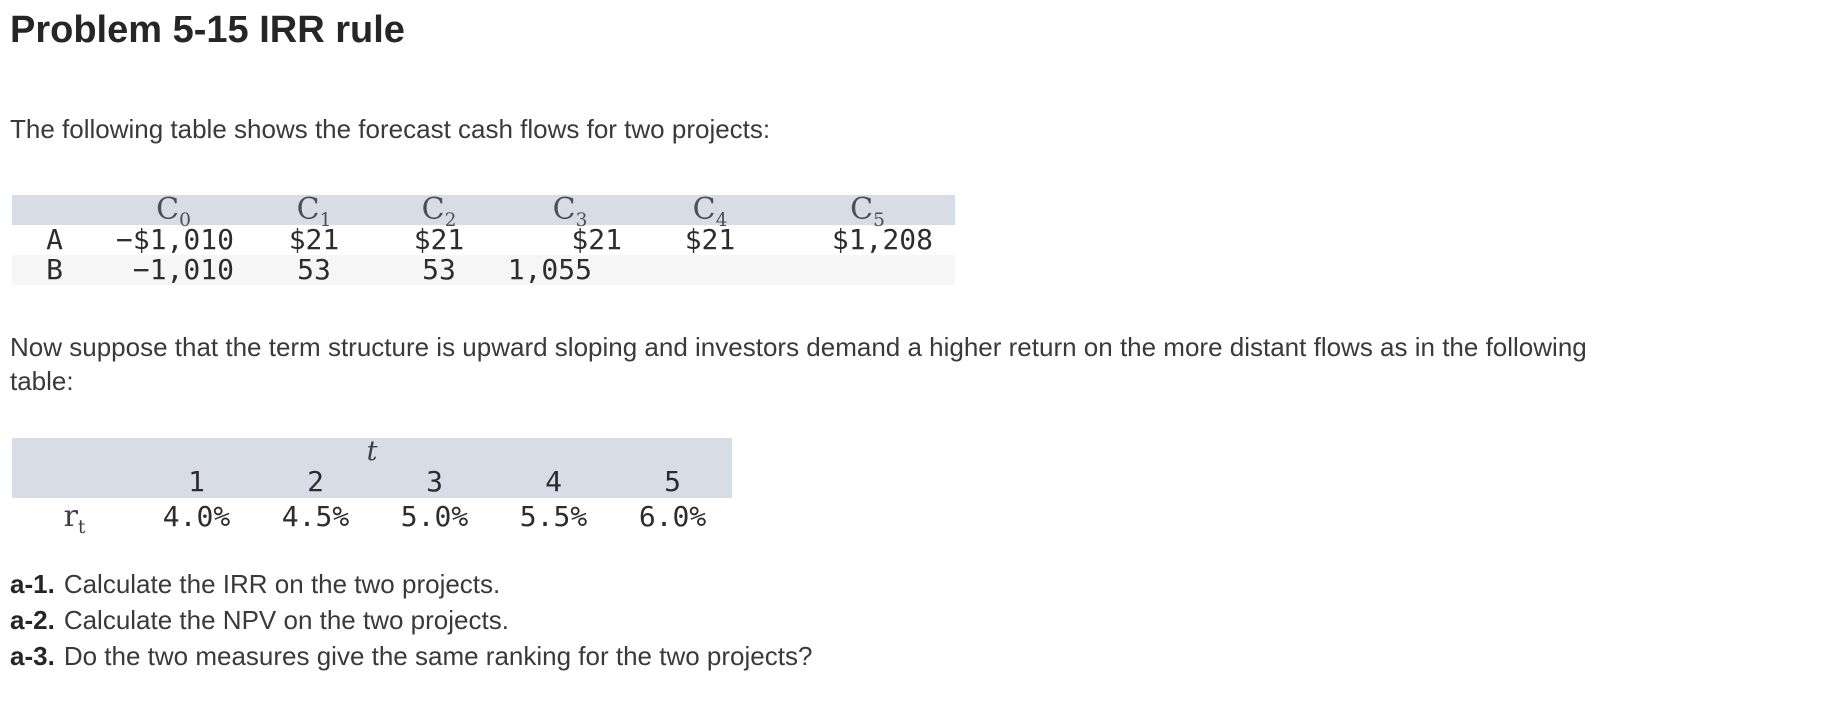 The image size is (1828, 702). I want to click on column-header-c5: C5, so click(867, 212).